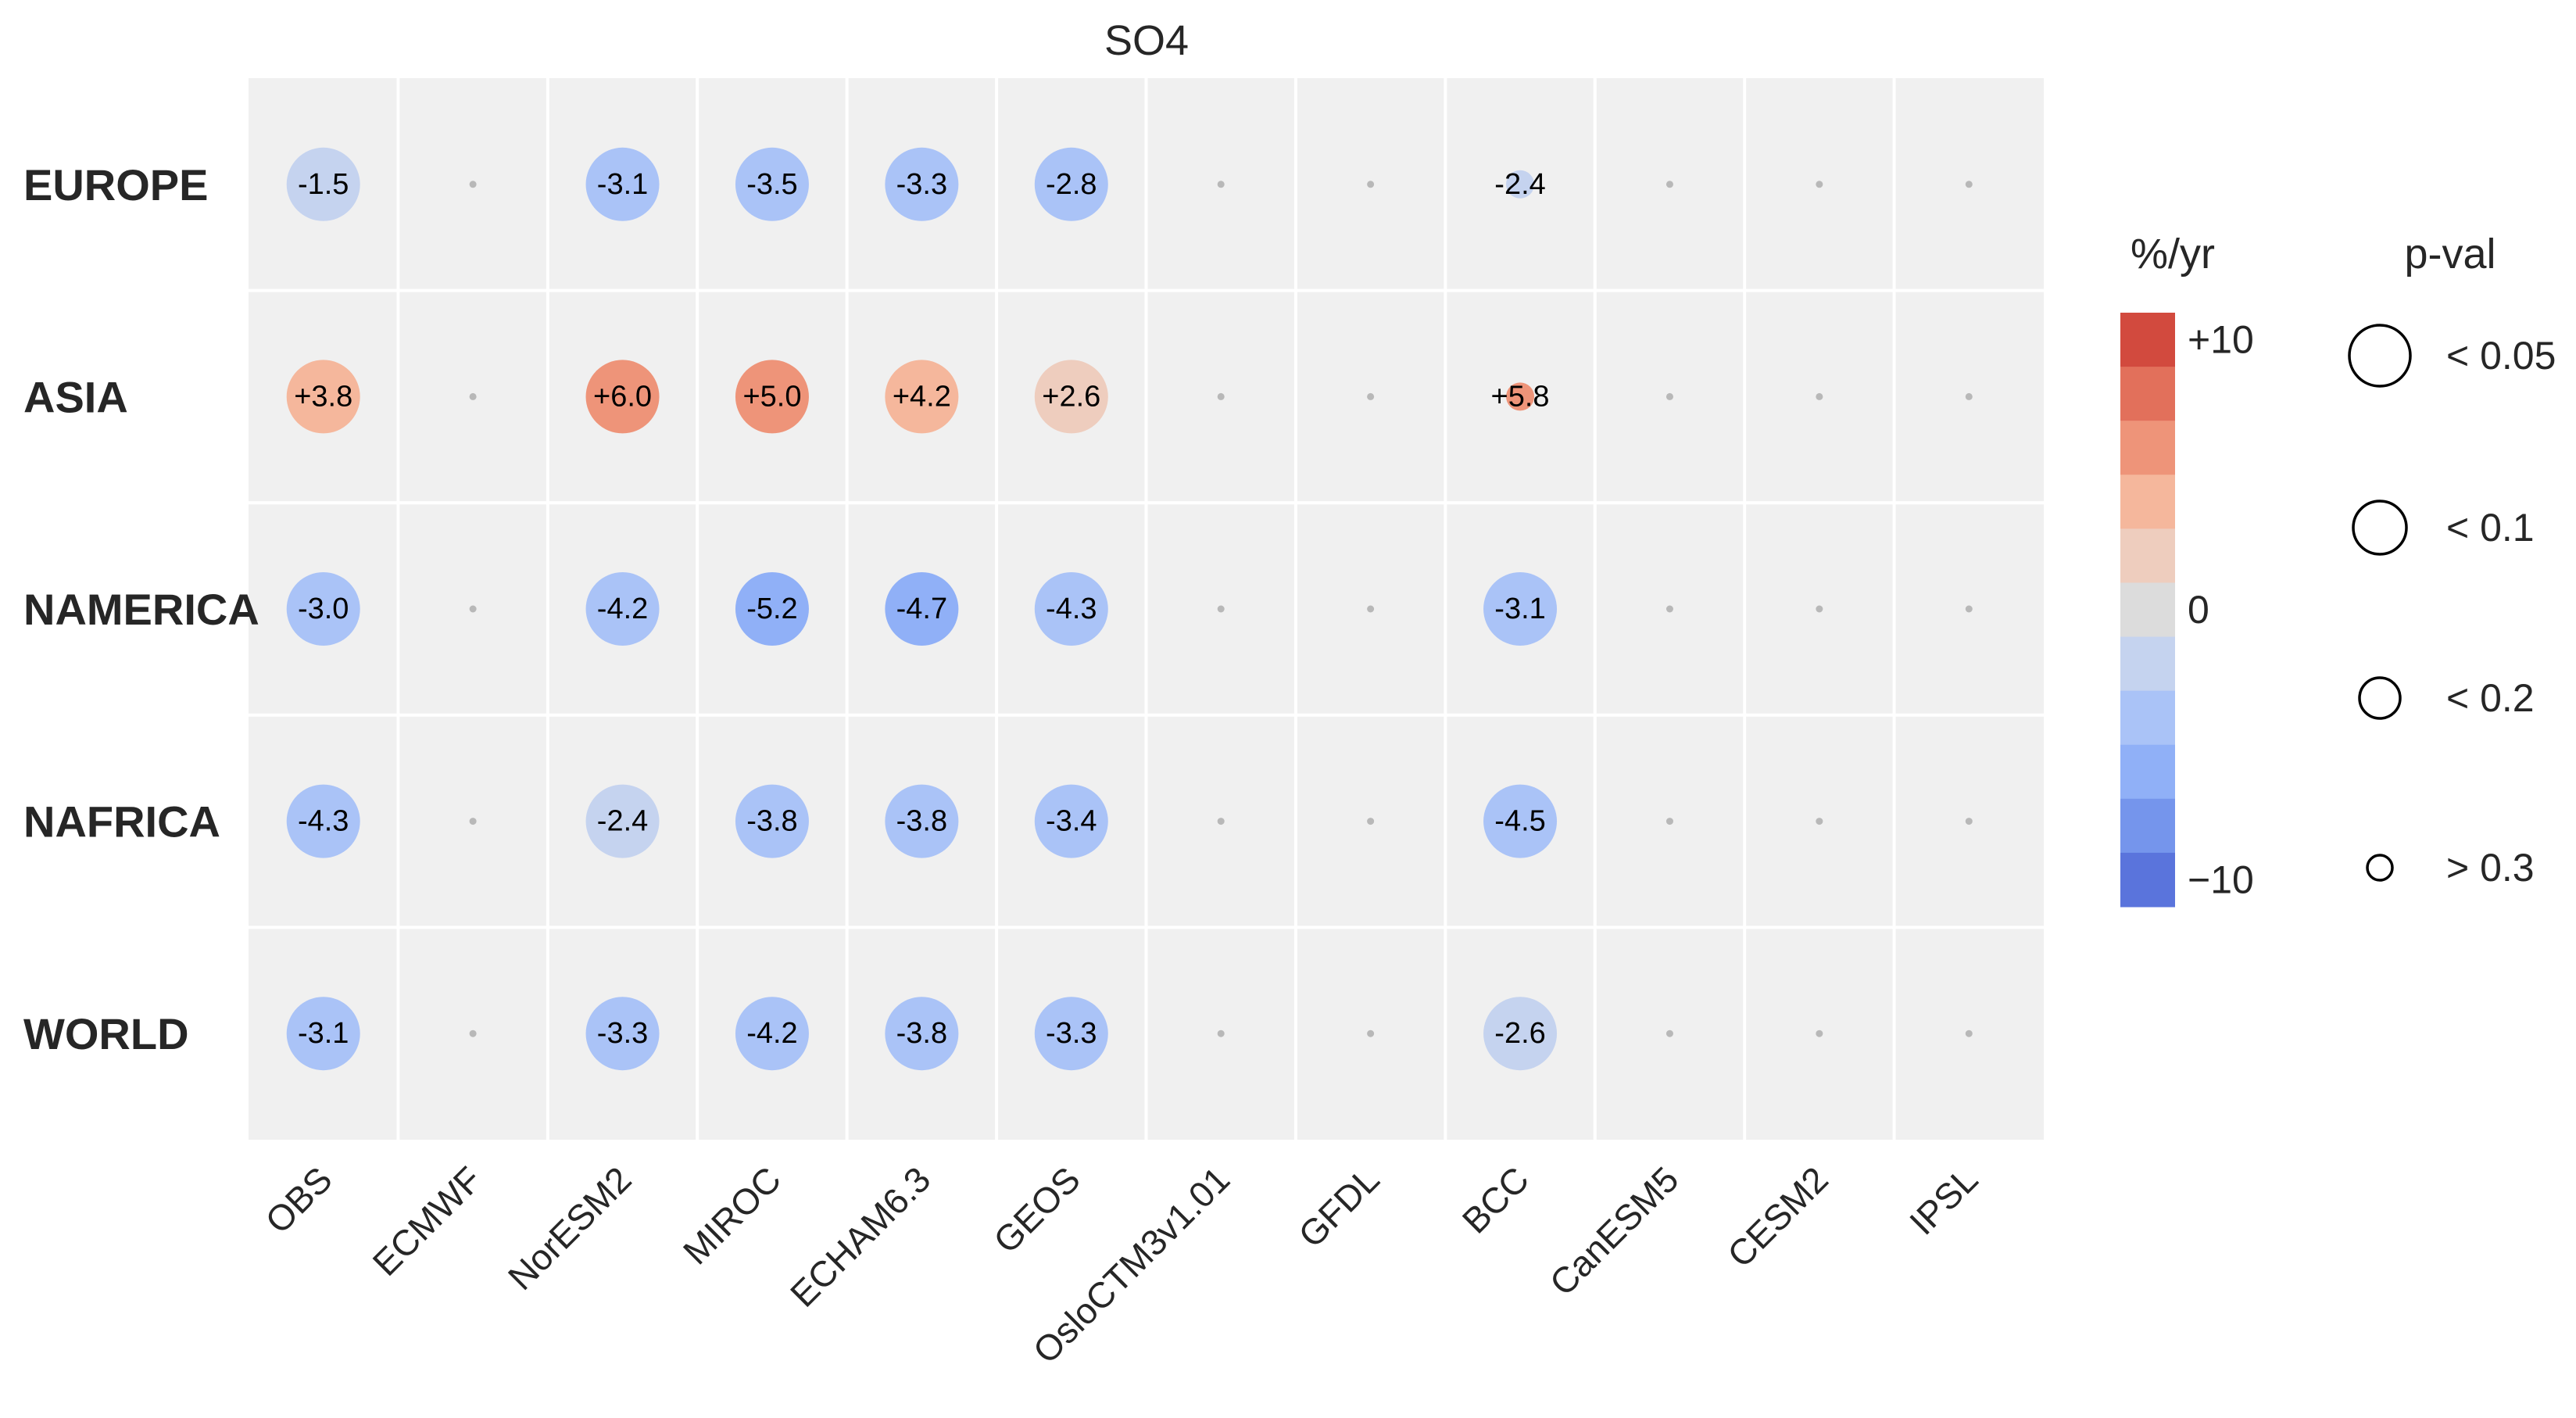  Describe the element at coordinates (1520, 396) in the screenshot. I see `value-label: +5.8` at that location.